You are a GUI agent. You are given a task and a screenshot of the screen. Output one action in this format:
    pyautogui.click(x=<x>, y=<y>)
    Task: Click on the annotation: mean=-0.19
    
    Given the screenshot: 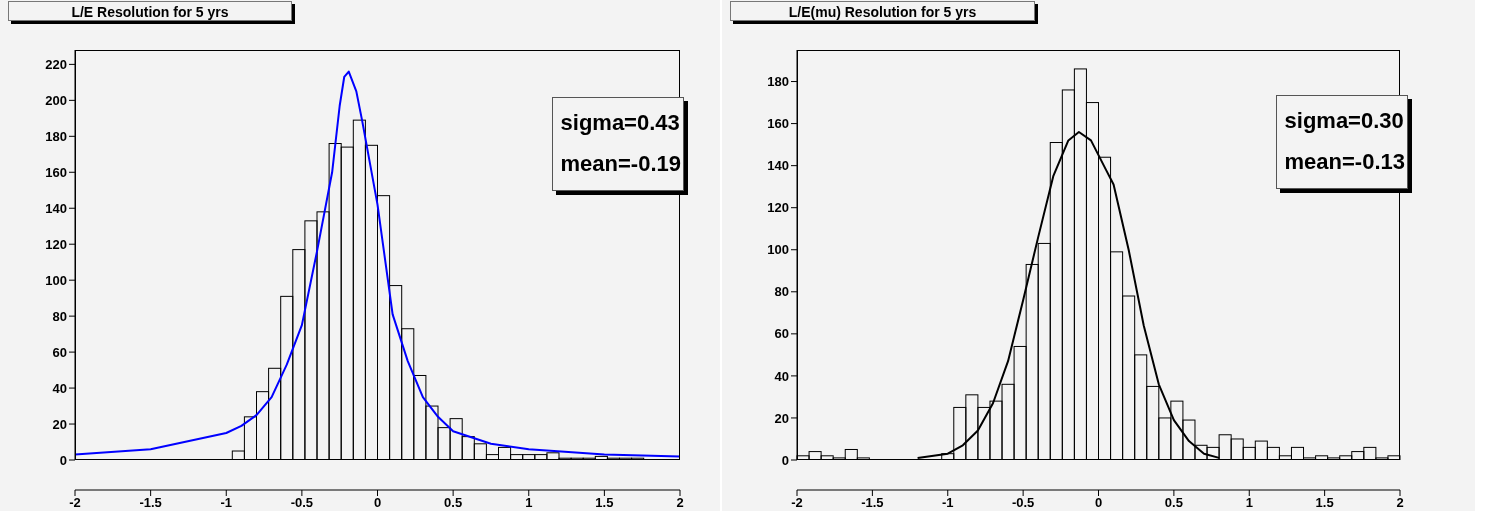 What is the action you would take?
    pyautogui.click(x=620, y=164)
    